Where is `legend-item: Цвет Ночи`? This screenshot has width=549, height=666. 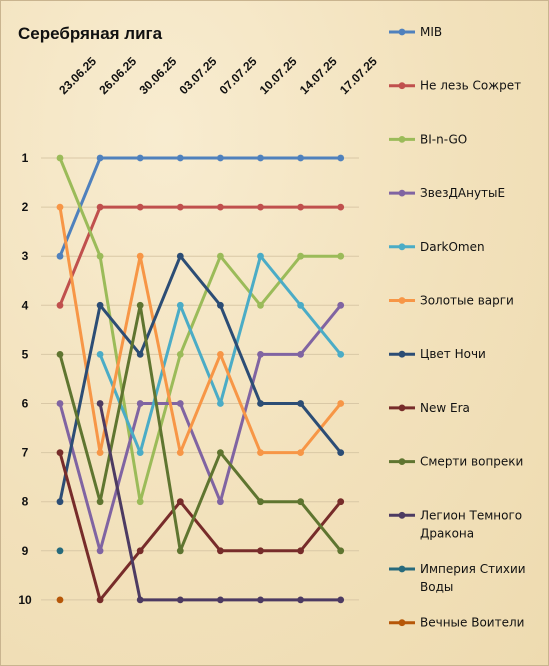 legend-item: Цвет Ночи is located at coordinates (437, 354).